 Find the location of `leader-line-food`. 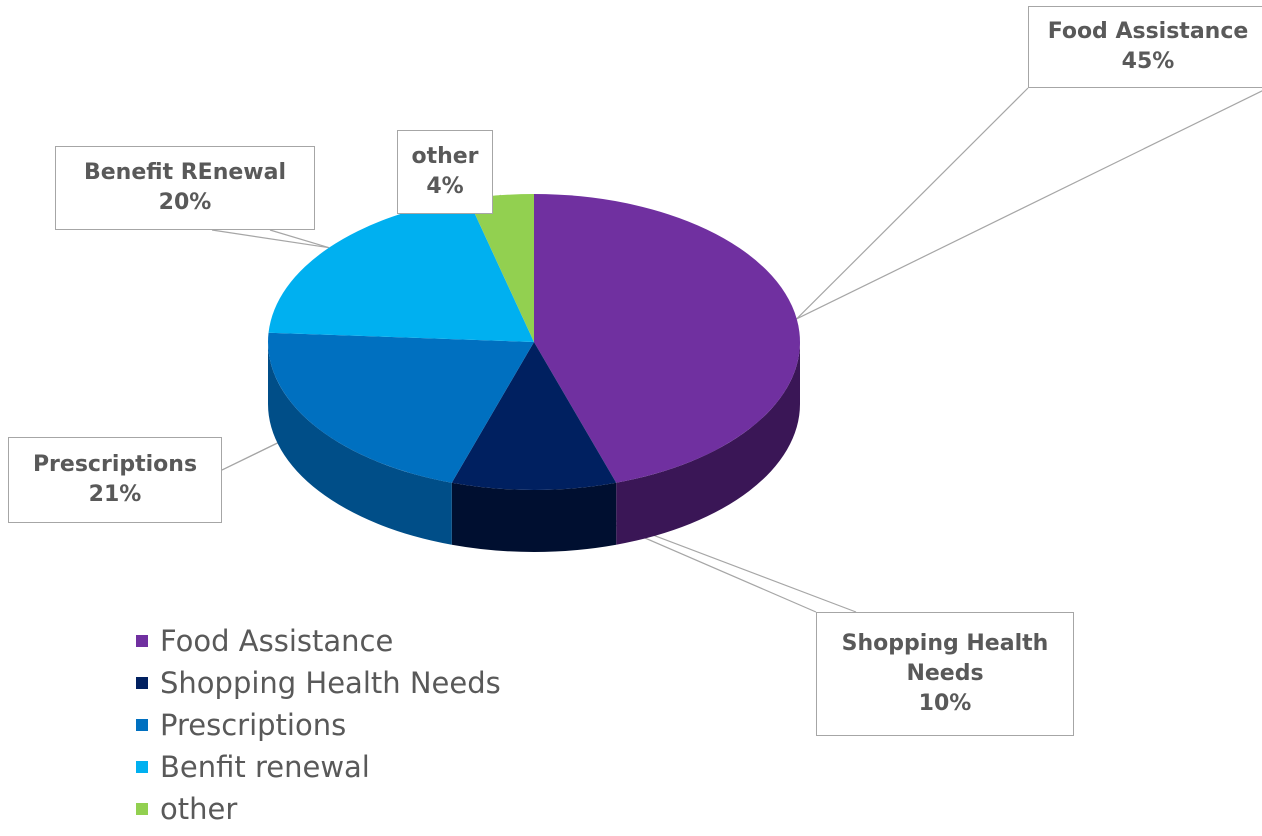

leader-line-food is located at coordinates (912, 203).